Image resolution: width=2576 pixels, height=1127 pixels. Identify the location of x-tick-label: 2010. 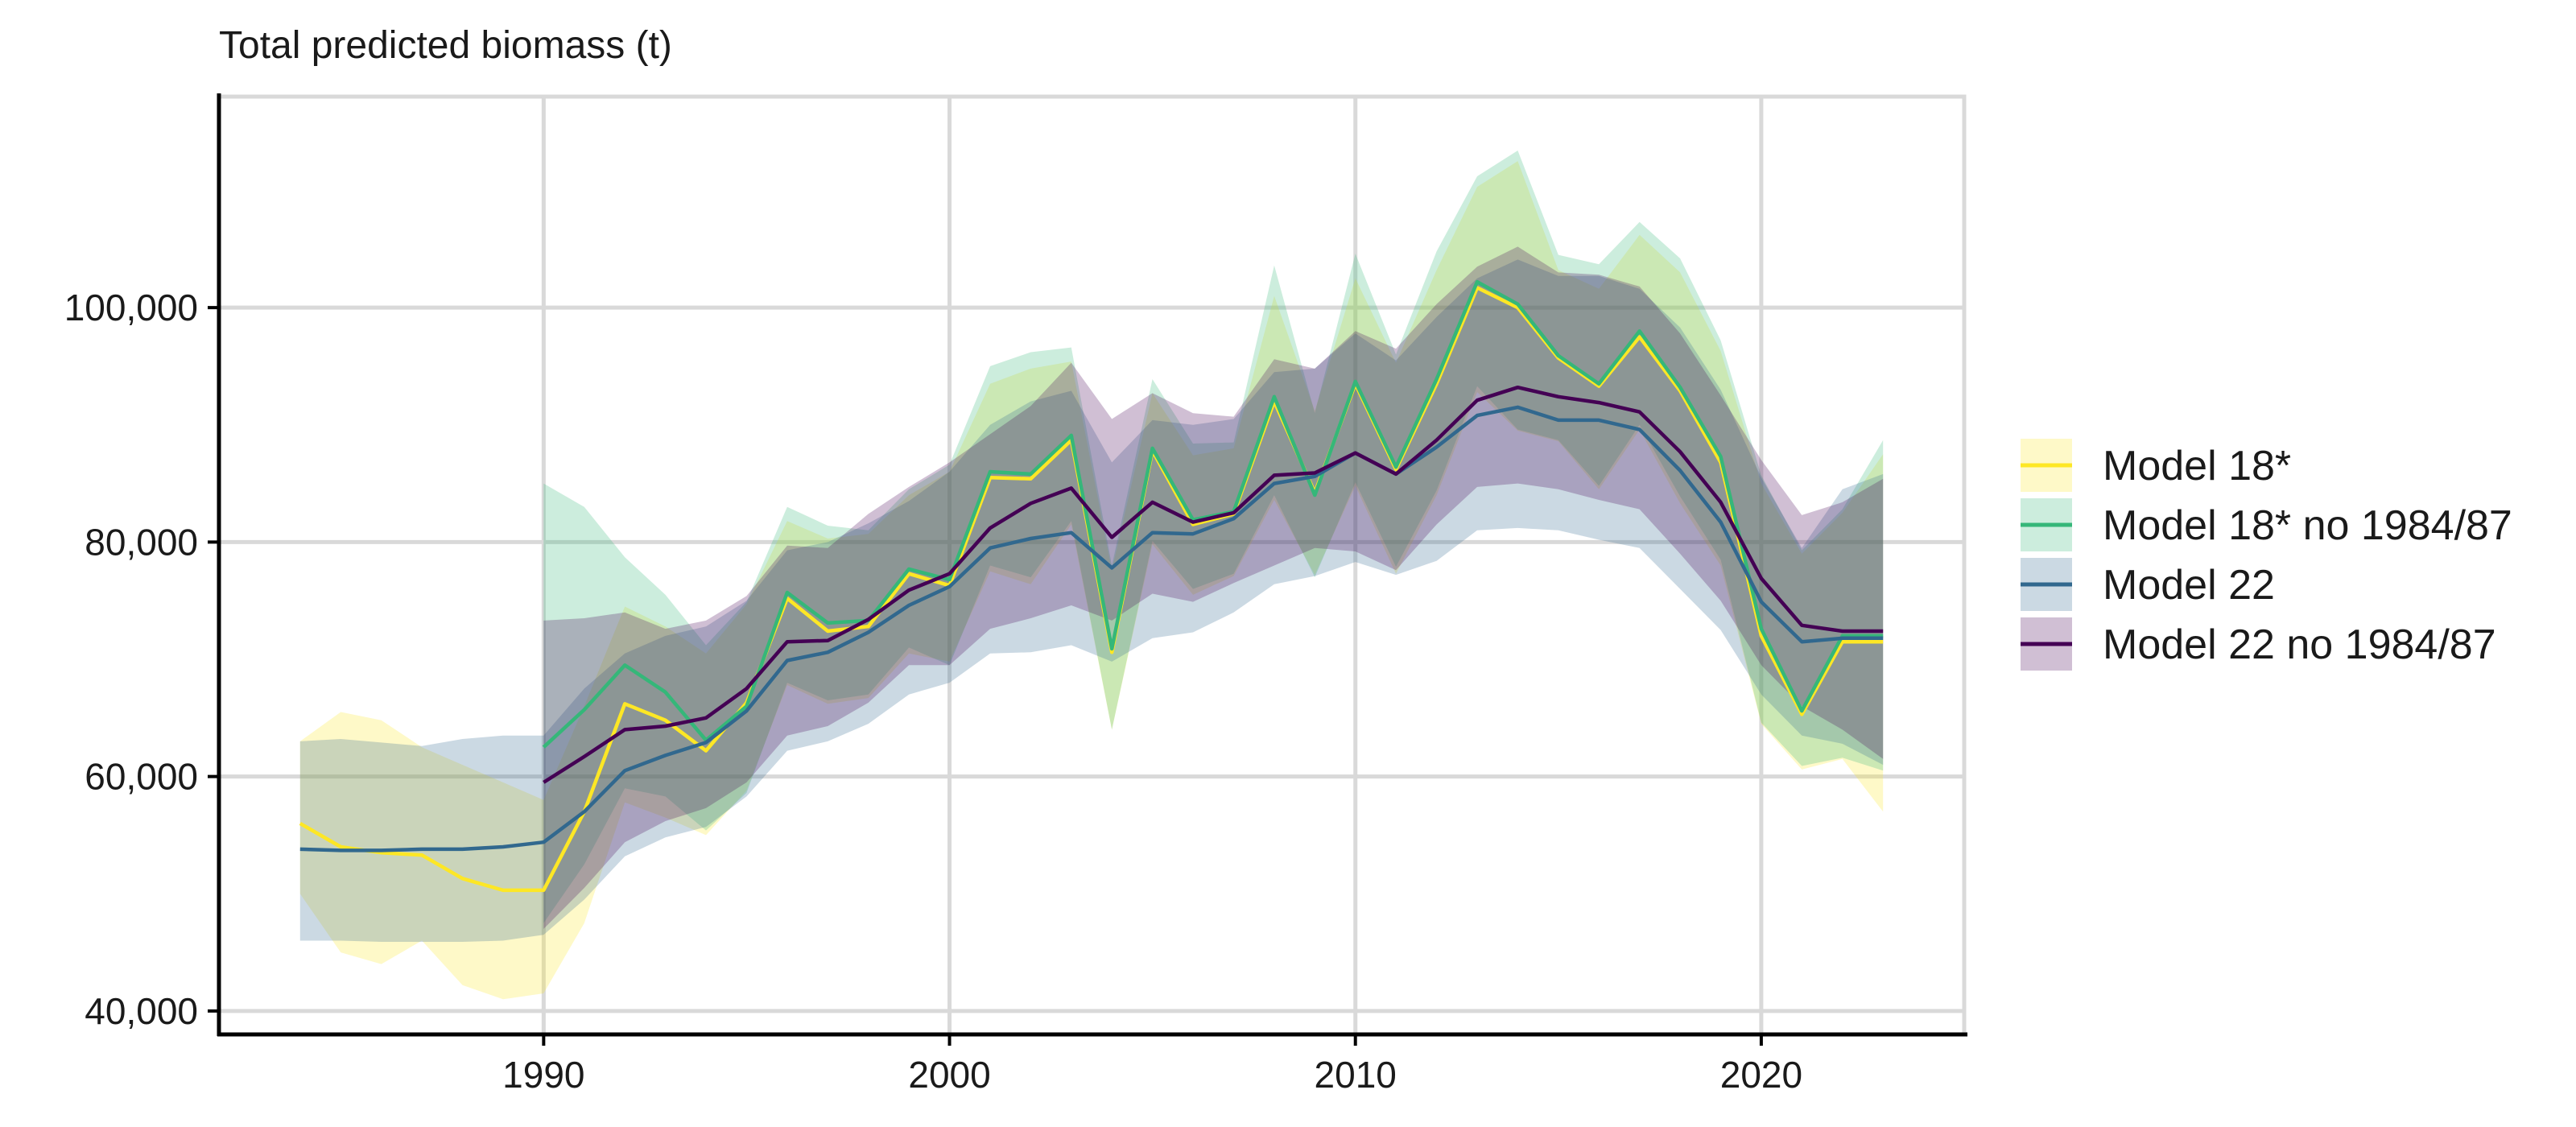
(1356, 1075).